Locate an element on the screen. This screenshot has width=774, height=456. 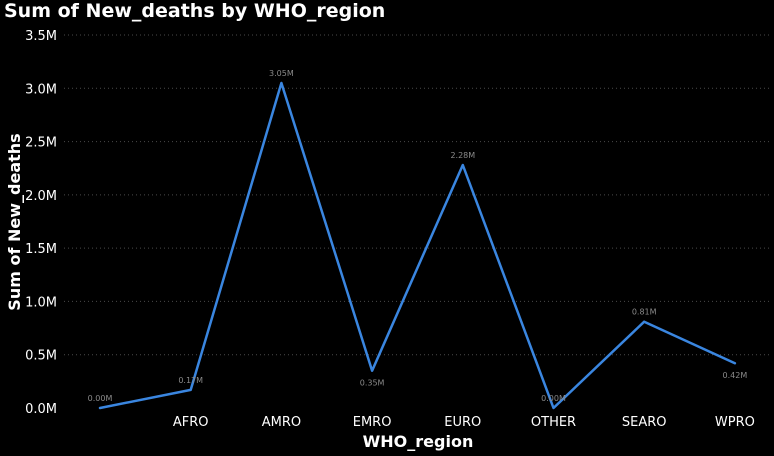
data-label: 2.28M is located at coordinates (462, 155).